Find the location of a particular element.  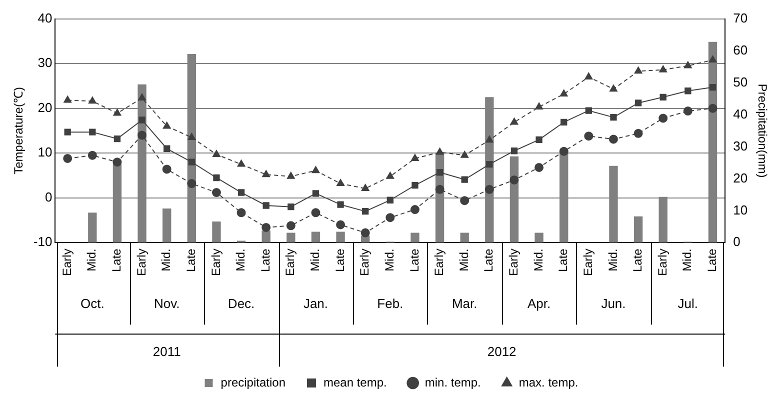

y2-tick-label: 50 is located at coordinates (740, 82).